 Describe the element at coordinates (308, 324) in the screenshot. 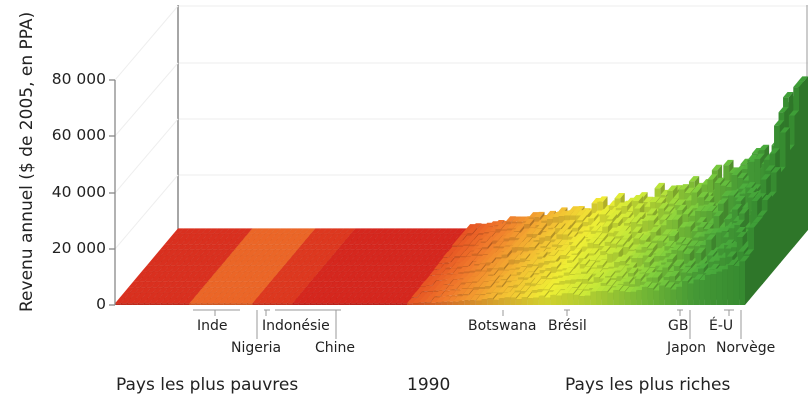

I see `tick-marker-chine` at that location.